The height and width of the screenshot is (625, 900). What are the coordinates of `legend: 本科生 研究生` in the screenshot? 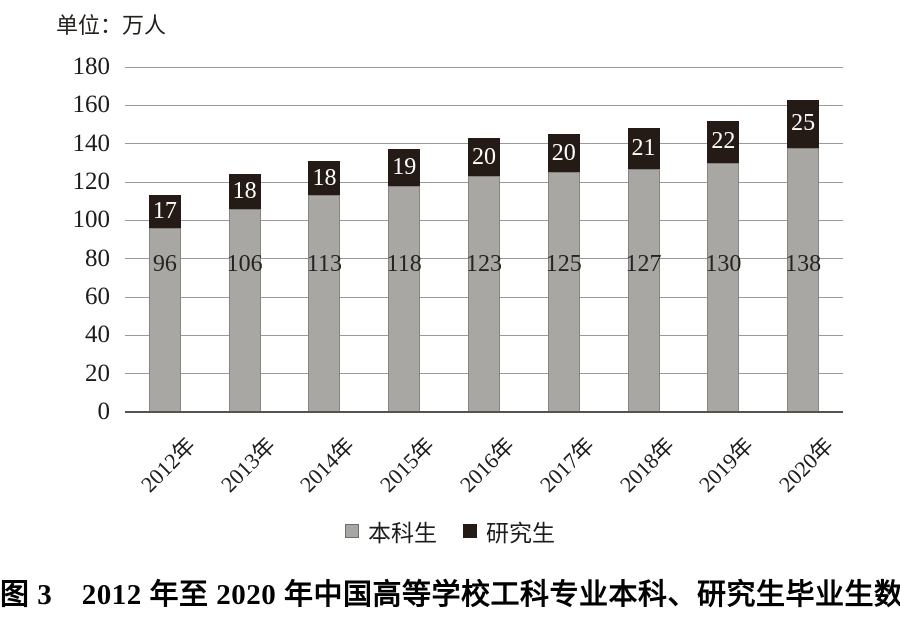 It's located at (450, 531).